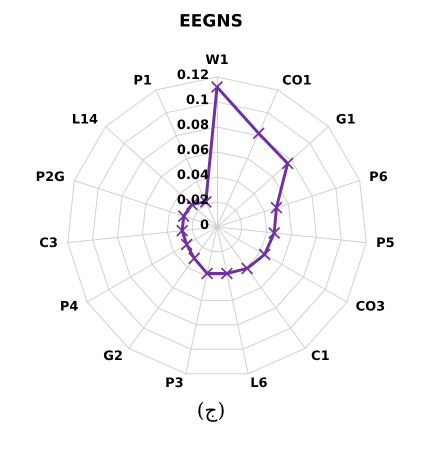  Describe the element at coordinates (69, 307) in the screenshot. I see `spoke-label: P4` at that location.